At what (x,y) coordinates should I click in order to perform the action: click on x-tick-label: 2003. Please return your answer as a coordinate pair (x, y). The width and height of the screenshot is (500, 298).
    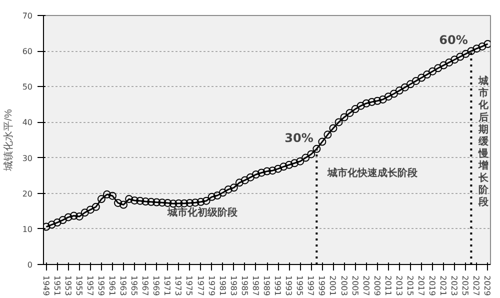
    Looking at the image, I should click on (343, 286).